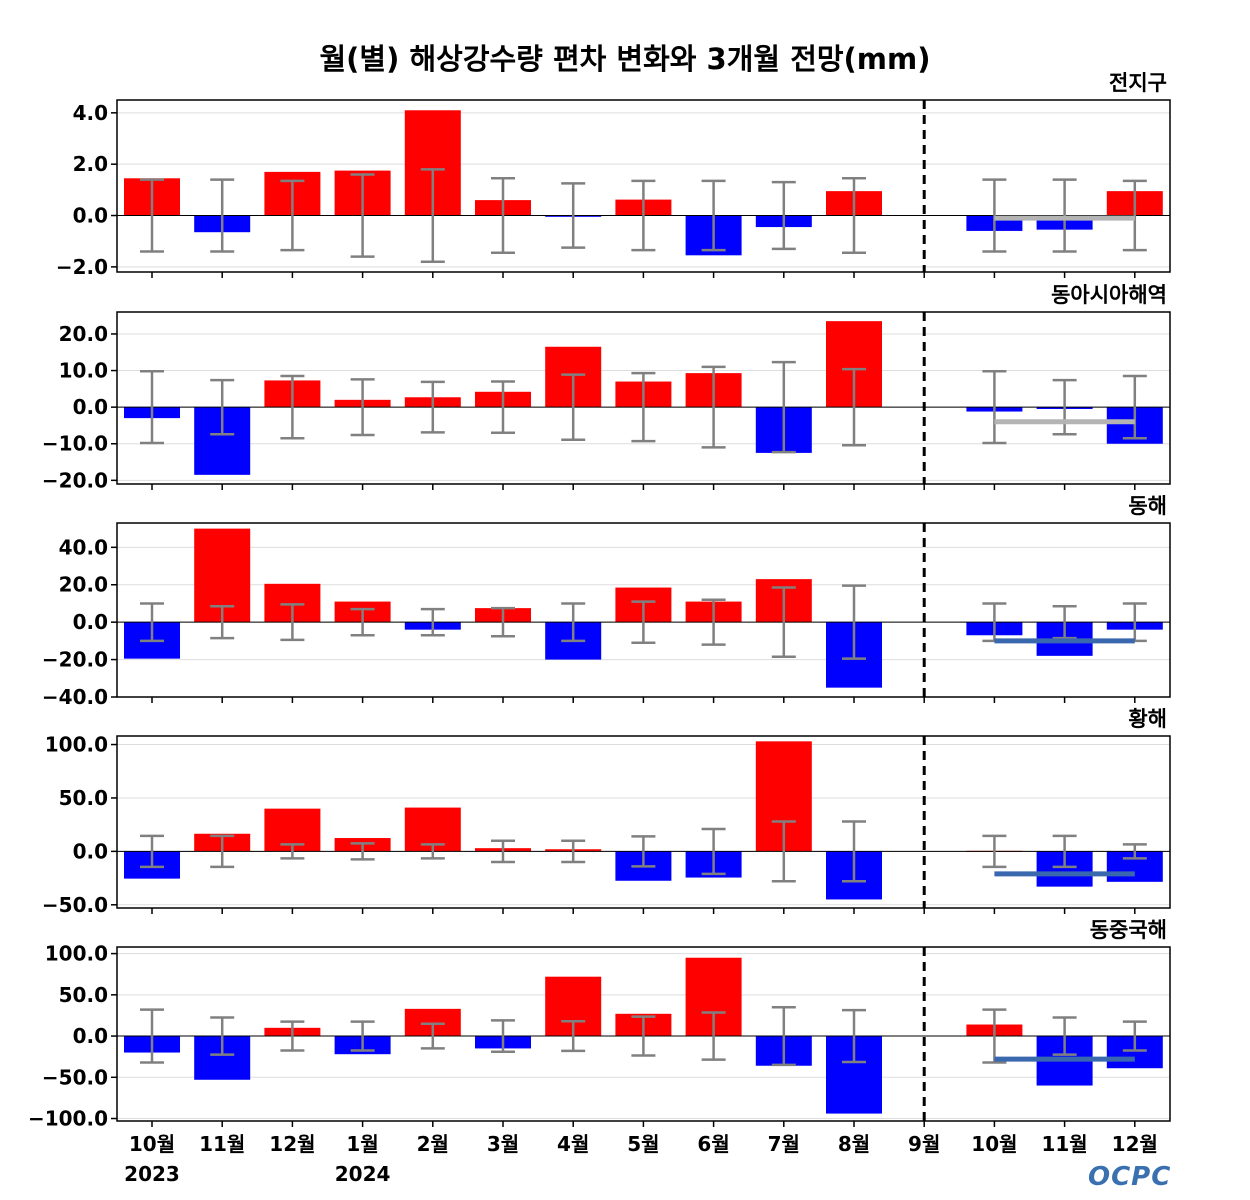 The width and height of the screenshot is (1250, 1200). I want to click on x-tick-label: 5월, so click(643, 1144).